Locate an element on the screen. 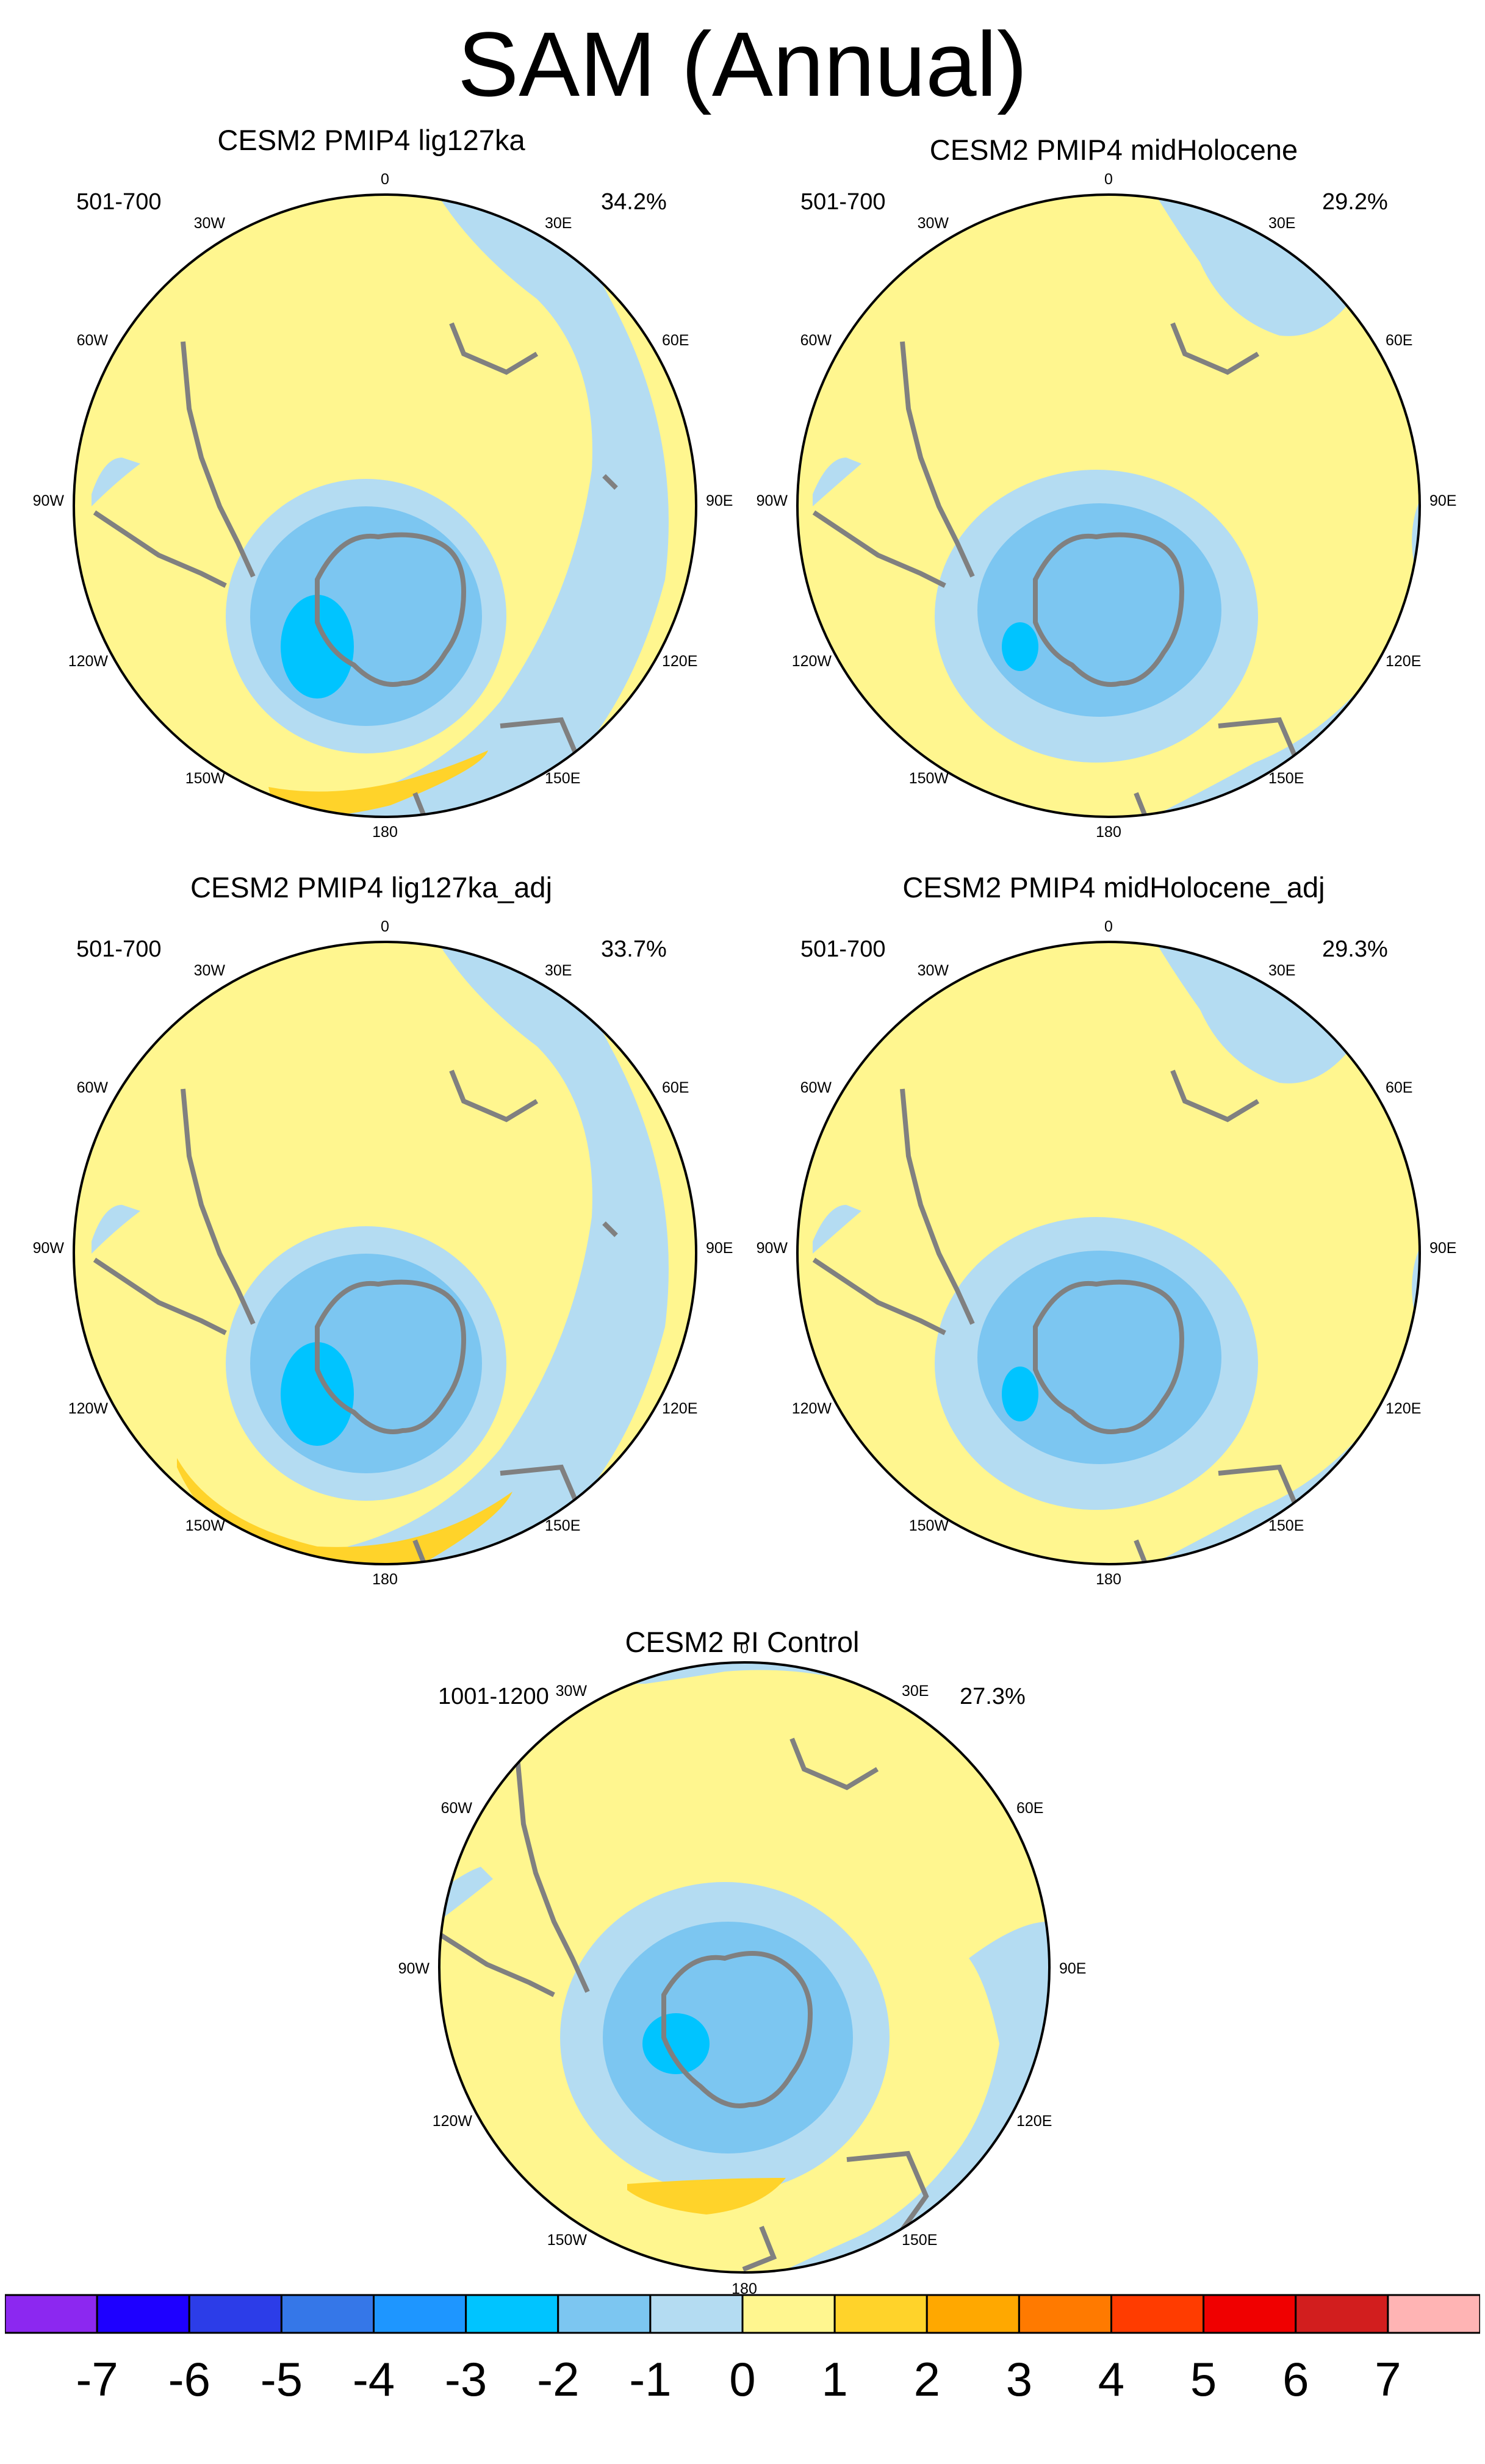 Image resolution: width=1485 pixels, height=2464 pixels. main-title: SAM (Annual) is located at coordinates (743, 64).